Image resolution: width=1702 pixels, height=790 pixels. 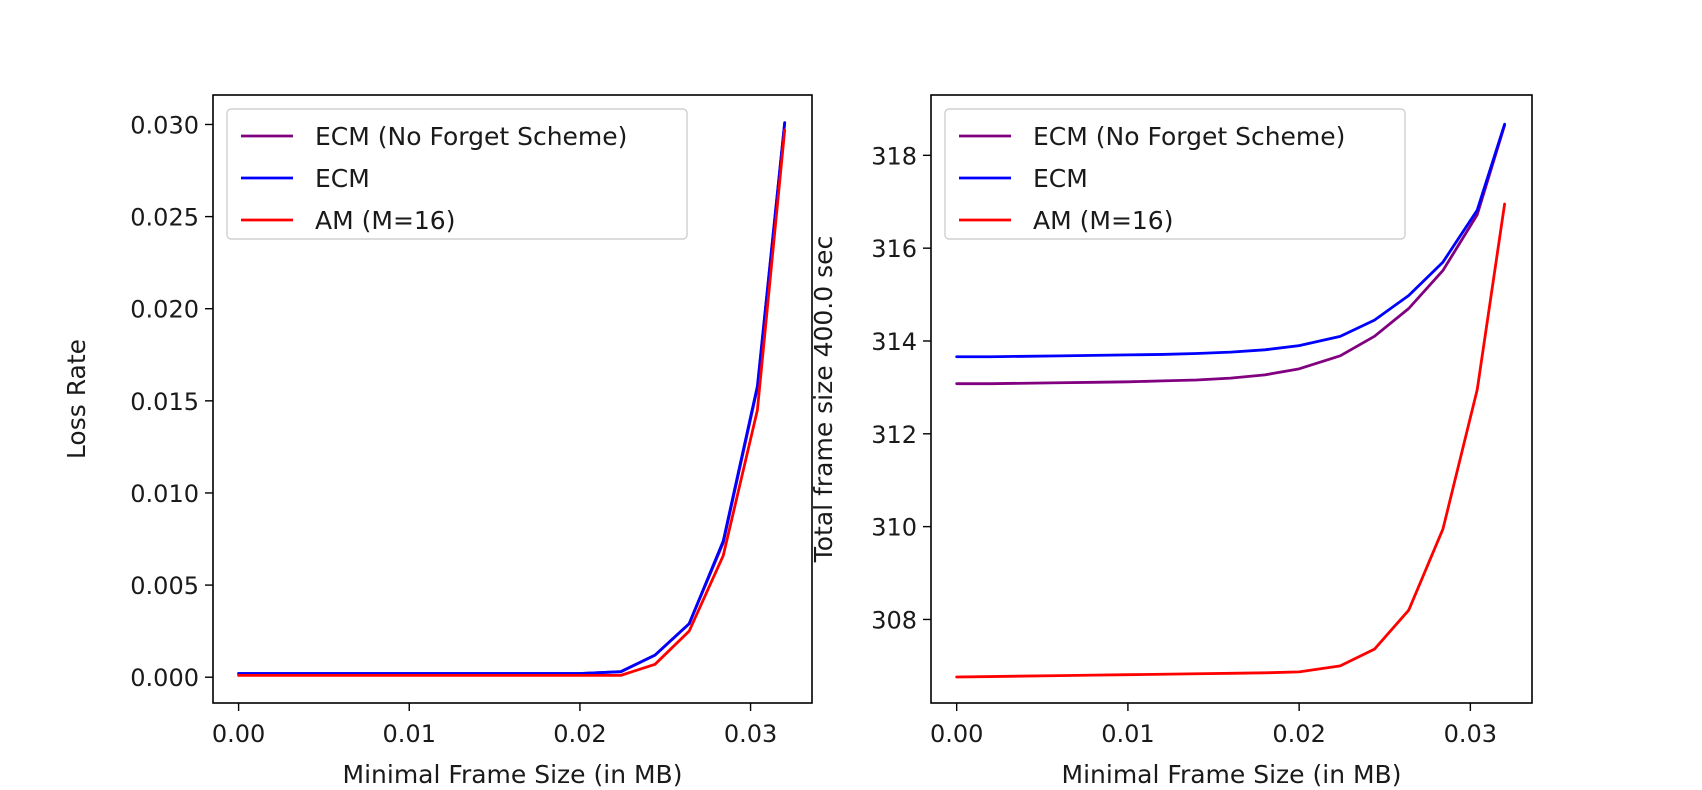 I want to click on total-frame-size-legend: ECM (No Forget Scheme) ECM AM (M=16), so click(x=1175, y=174).